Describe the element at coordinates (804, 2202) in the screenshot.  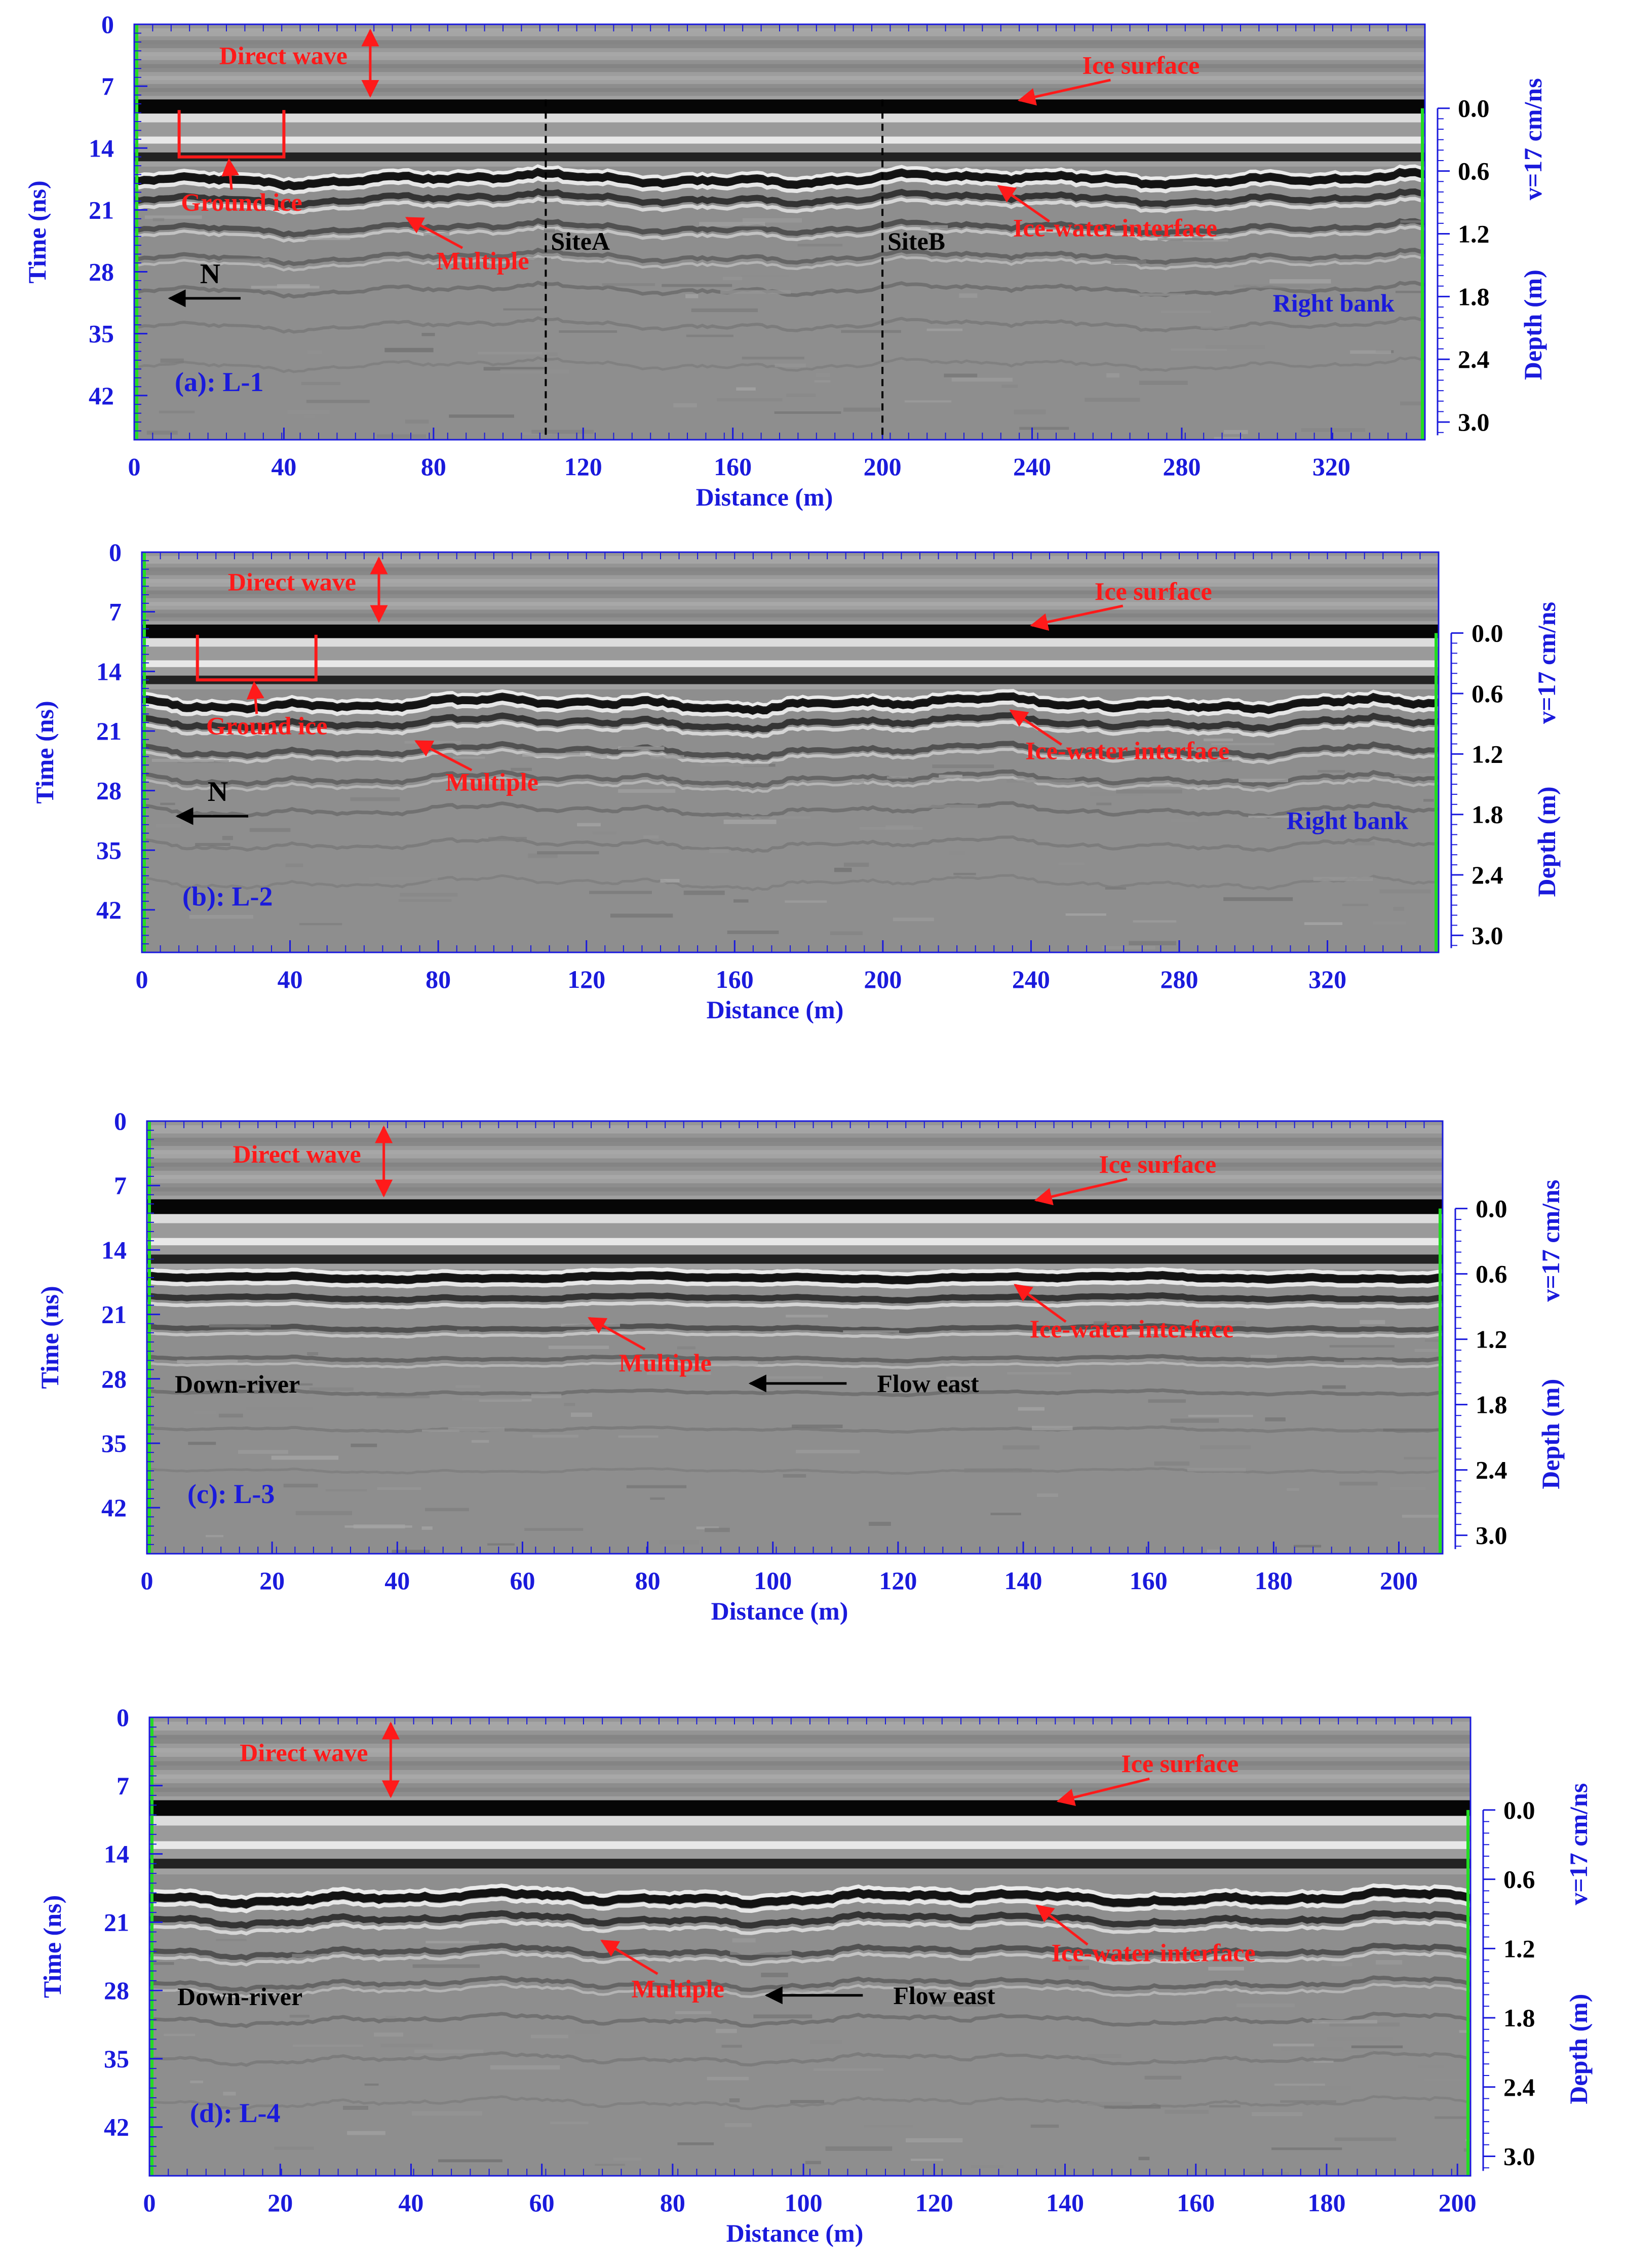
I see `x-tick-label: 100` at that location.